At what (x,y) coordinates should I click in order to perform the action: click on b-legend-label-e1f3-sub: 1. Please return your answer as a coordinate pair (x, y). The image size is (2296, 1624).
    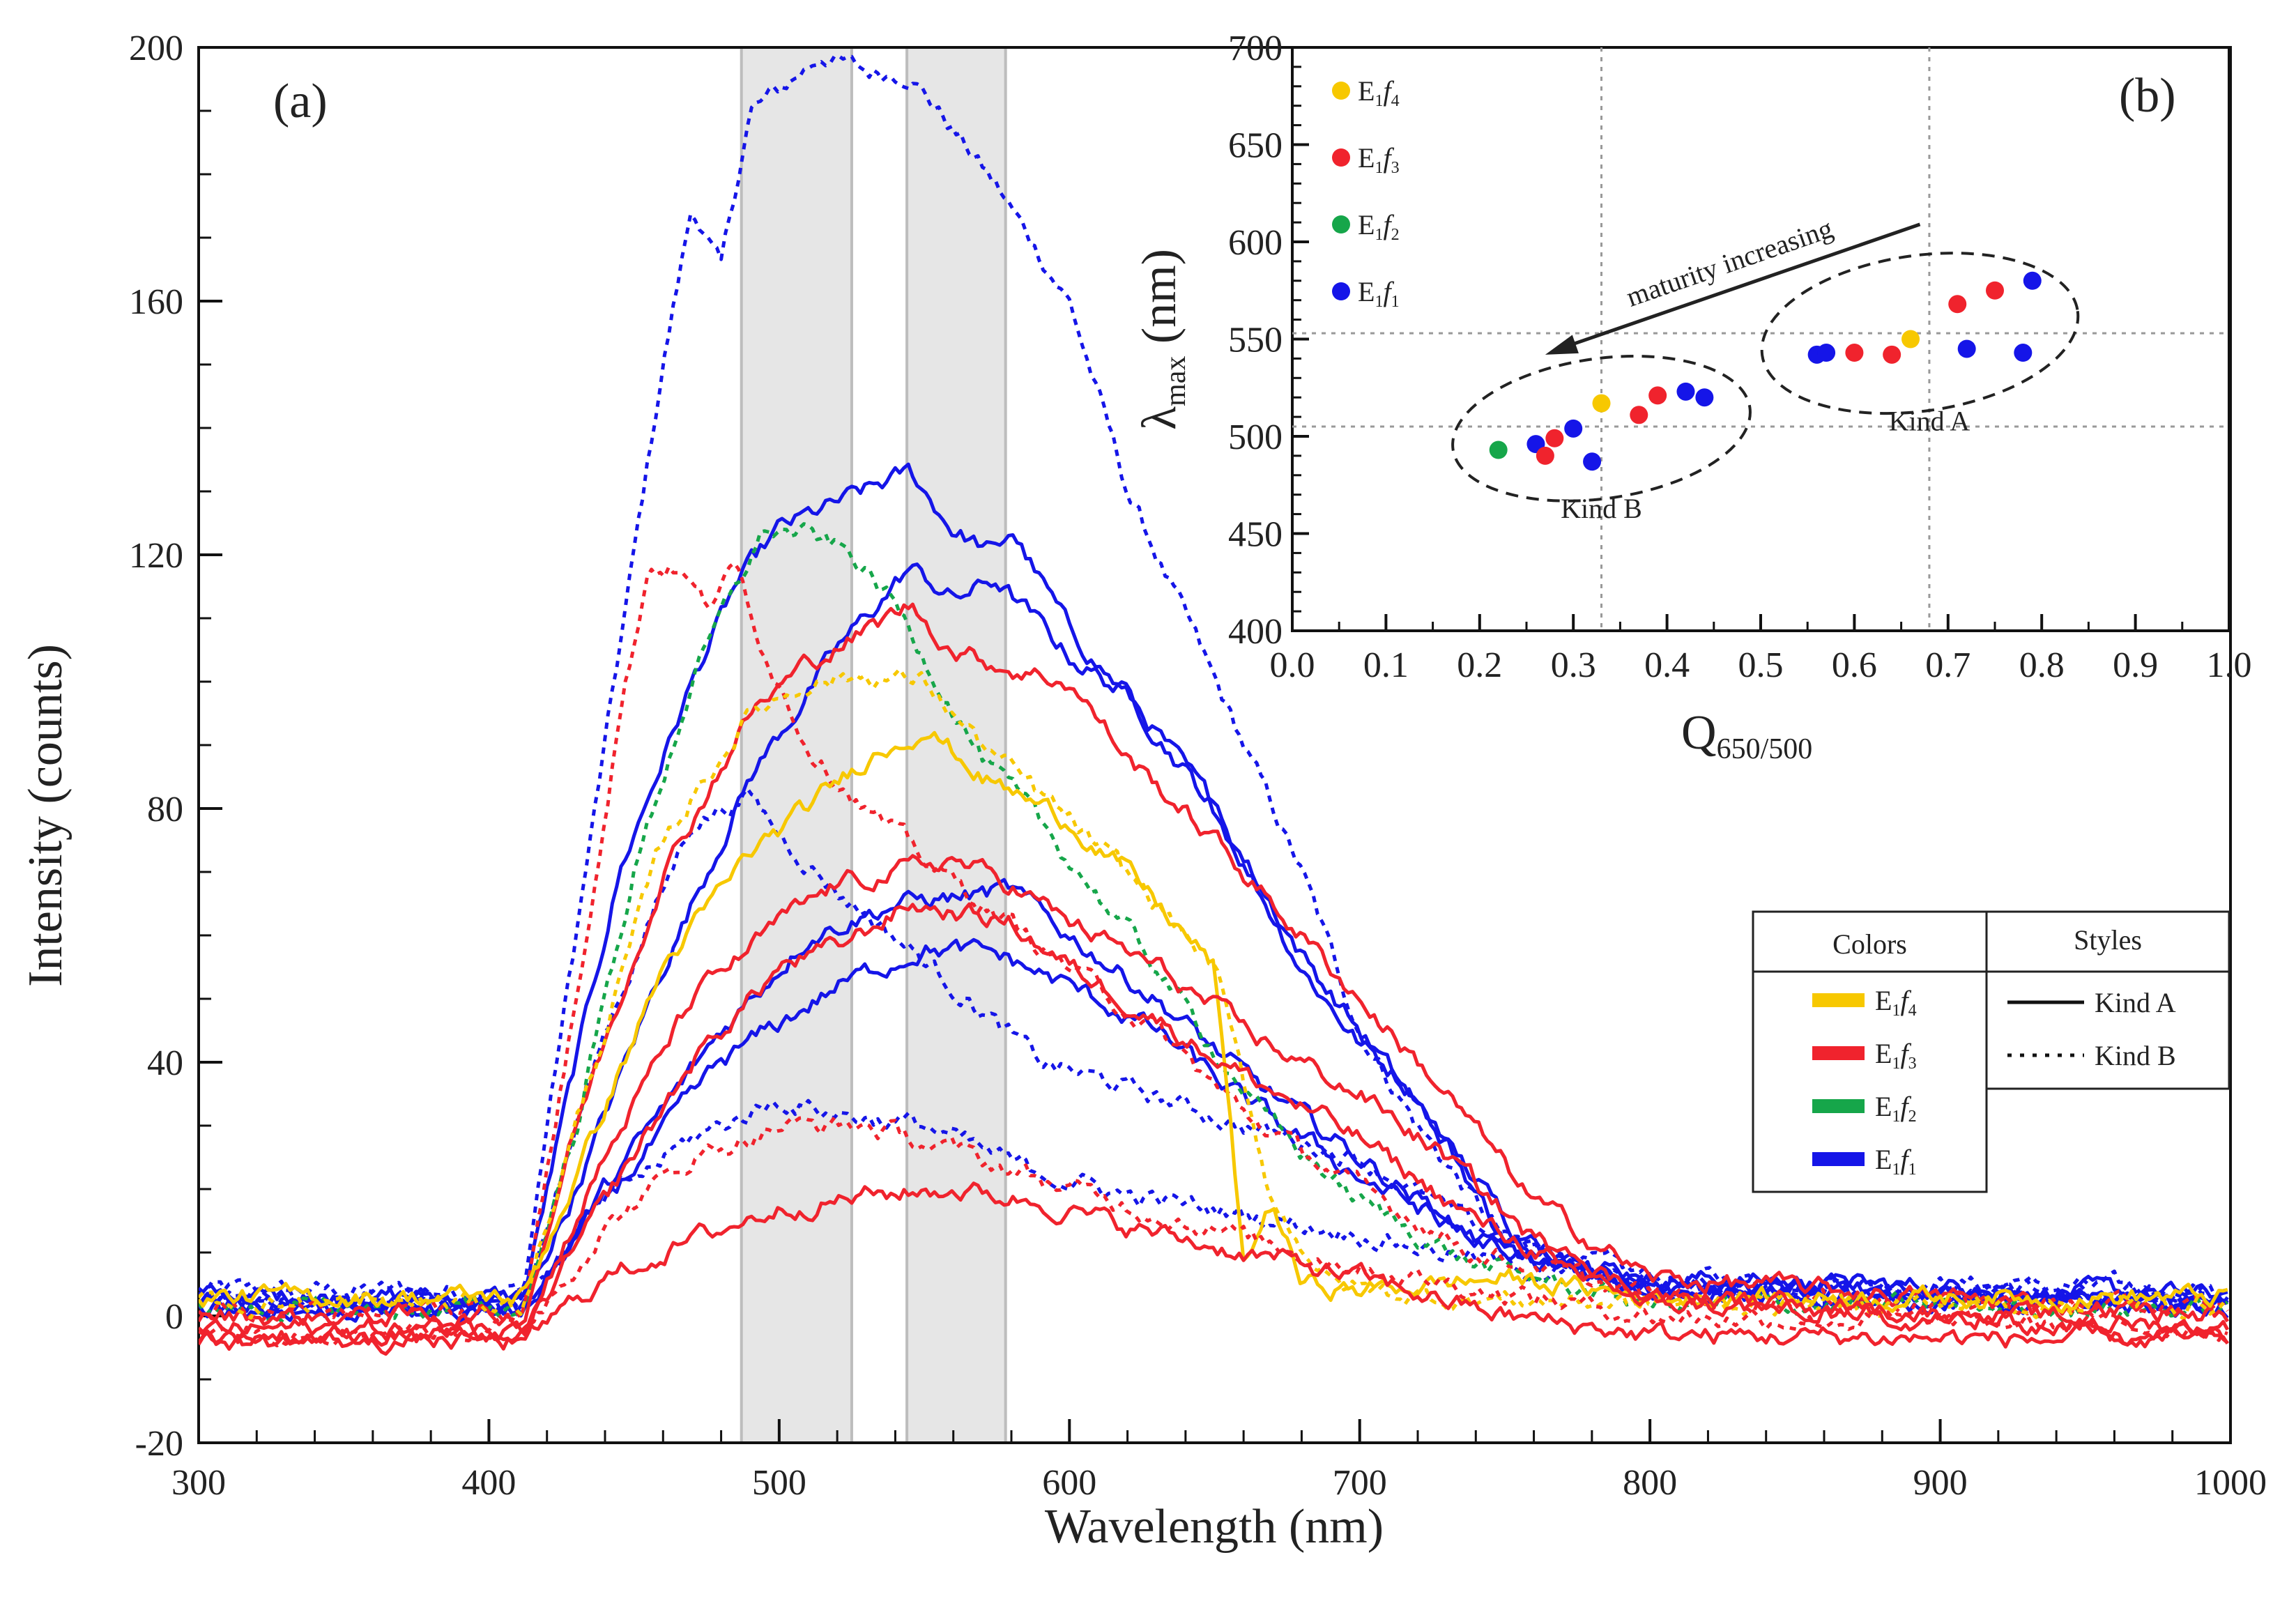
    Looking at the image, I should click on (1379, 168).